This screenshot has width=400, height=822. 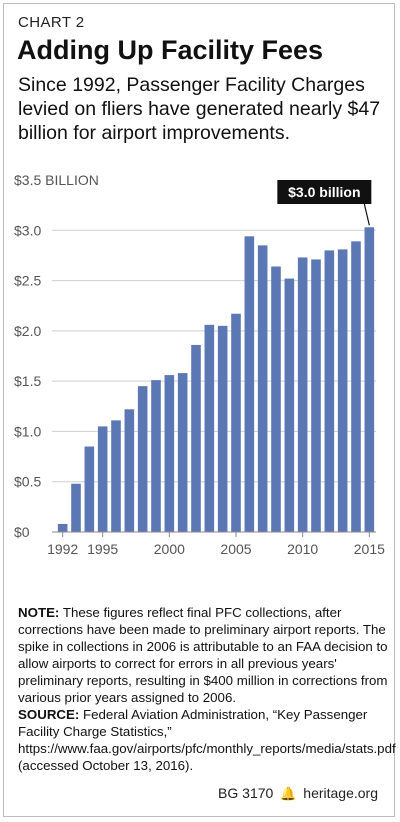 I want to click on y-tick-label: $0, so click(x=22, y=532).